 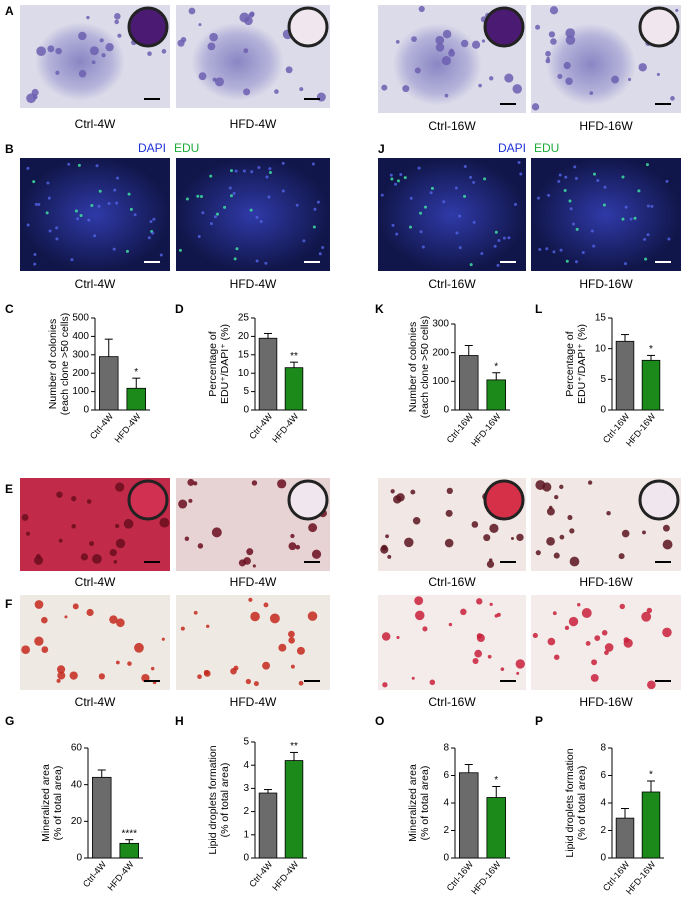 I want to click on y-axis-label: (% of total area), so click(x=58, y=803).